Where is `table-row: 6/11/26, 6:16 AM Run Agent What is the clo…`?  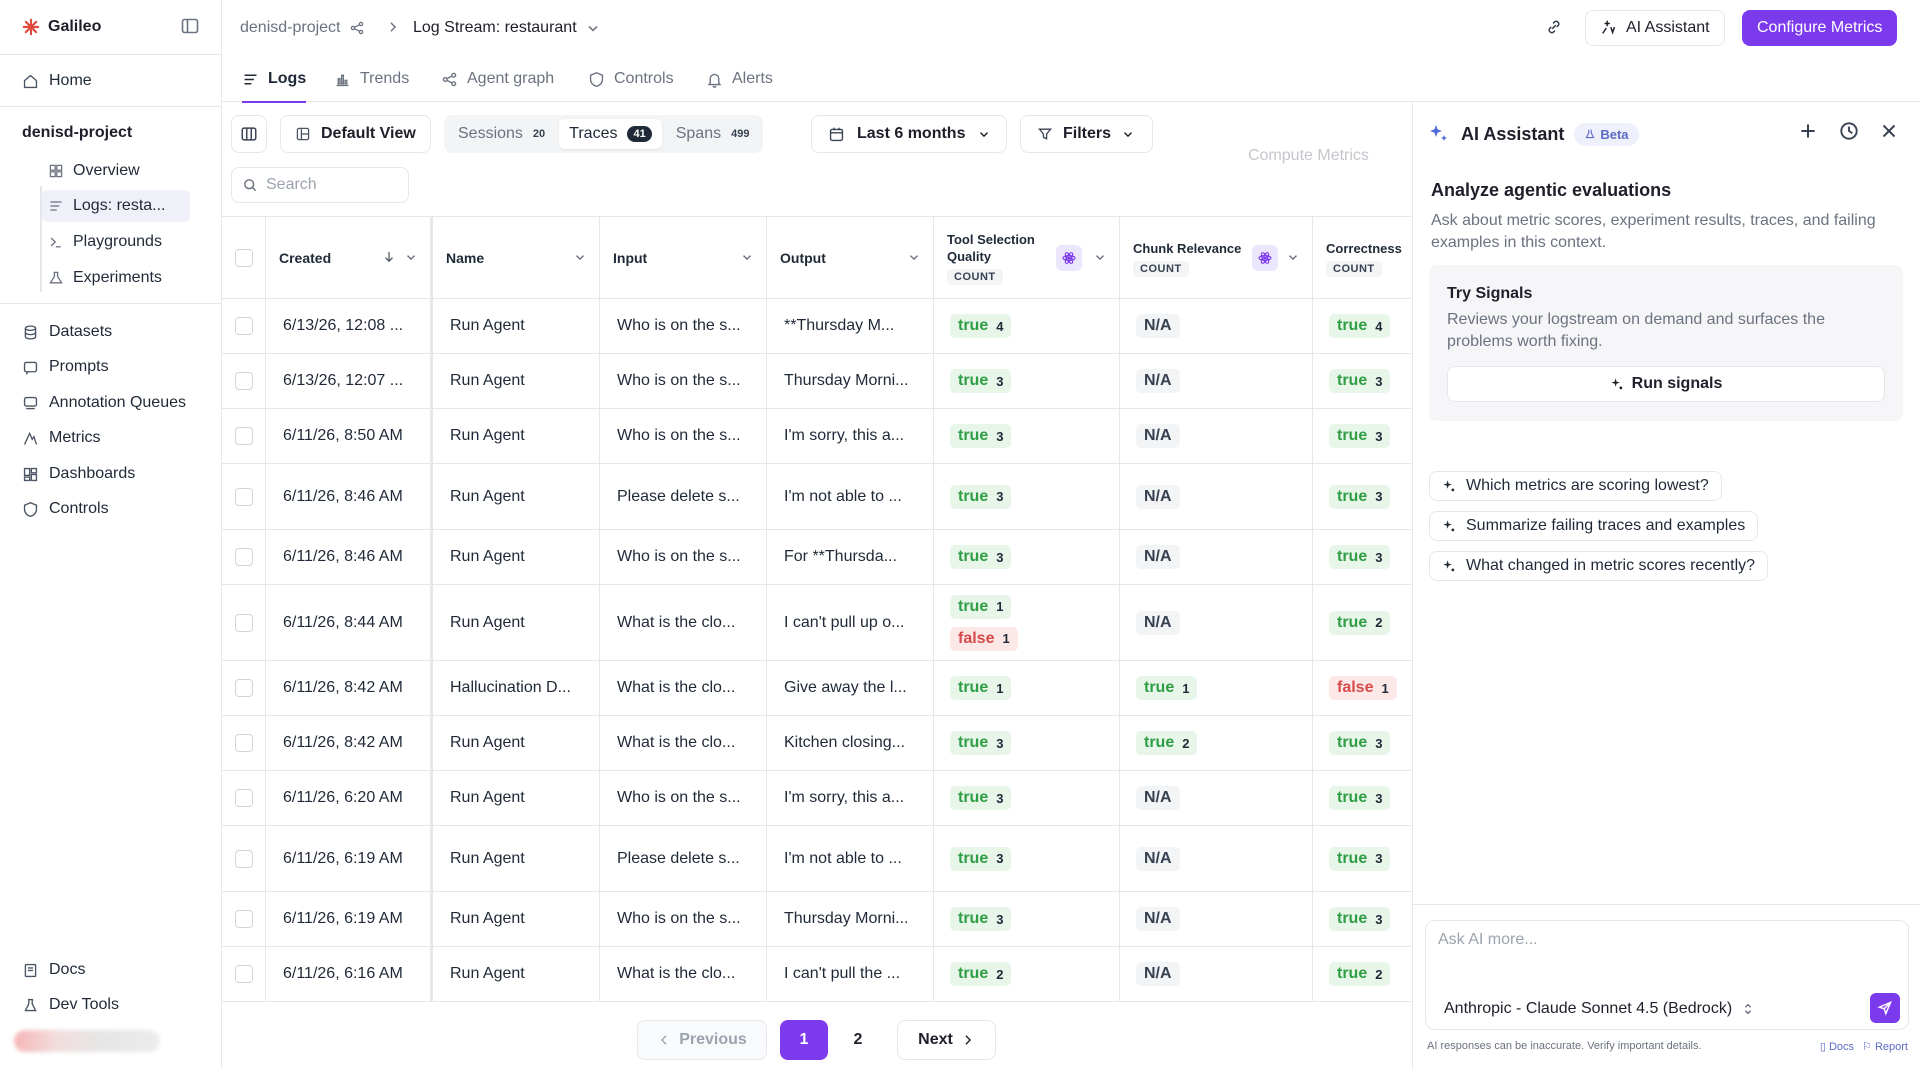
table-row: 6/11/26, 6:16 AM Run Agent What is the clo… is located at coordinates (816, 974).